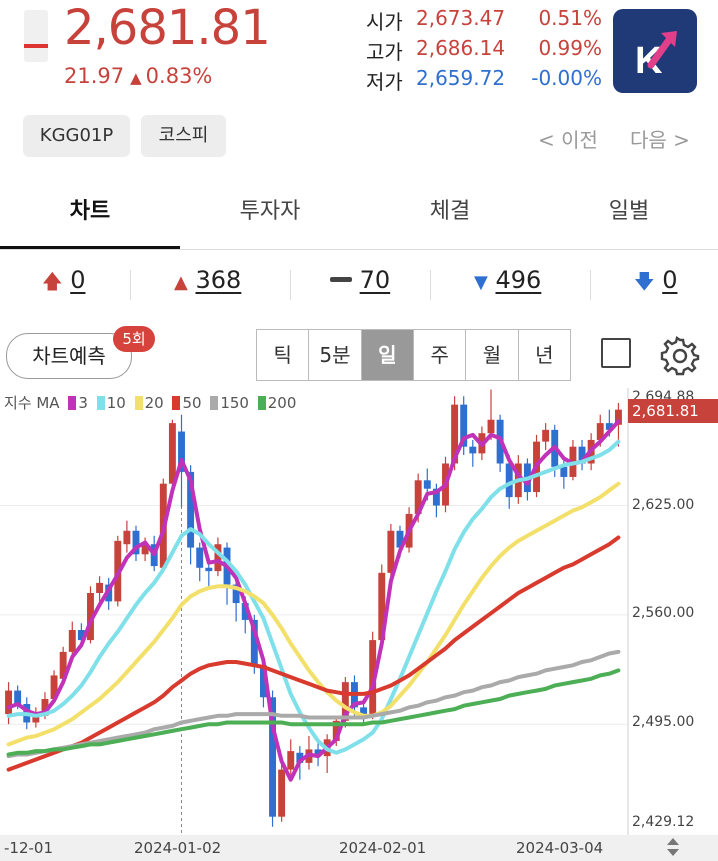  I want to click on high-pct: 0.99%, so click(570, 48).